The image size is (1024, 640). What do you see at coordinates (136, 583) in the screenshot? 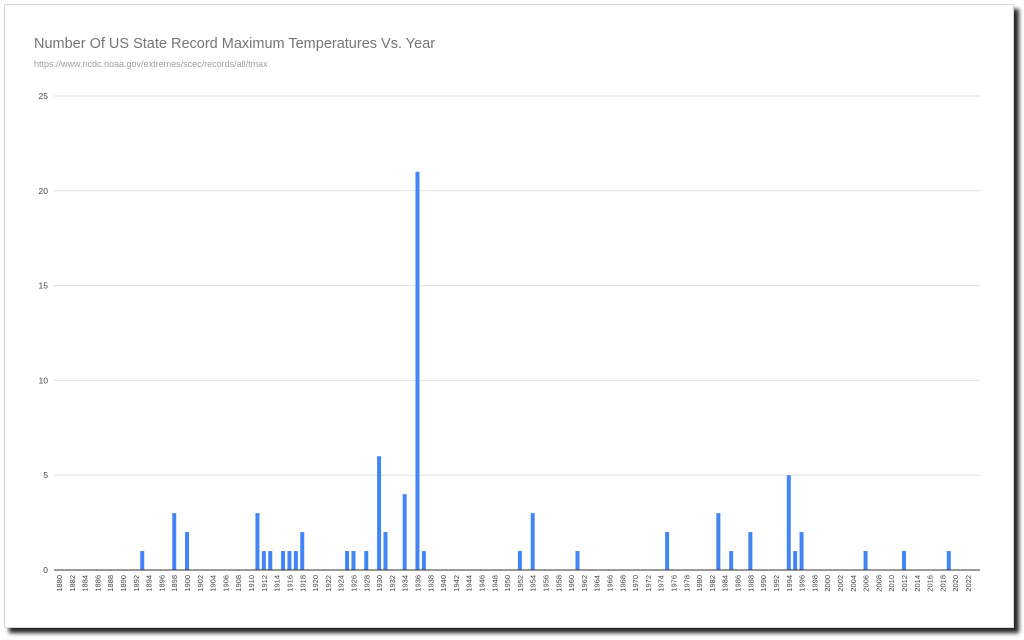
I see `x-tick-label: 1892` at bounding box center [136, 583].